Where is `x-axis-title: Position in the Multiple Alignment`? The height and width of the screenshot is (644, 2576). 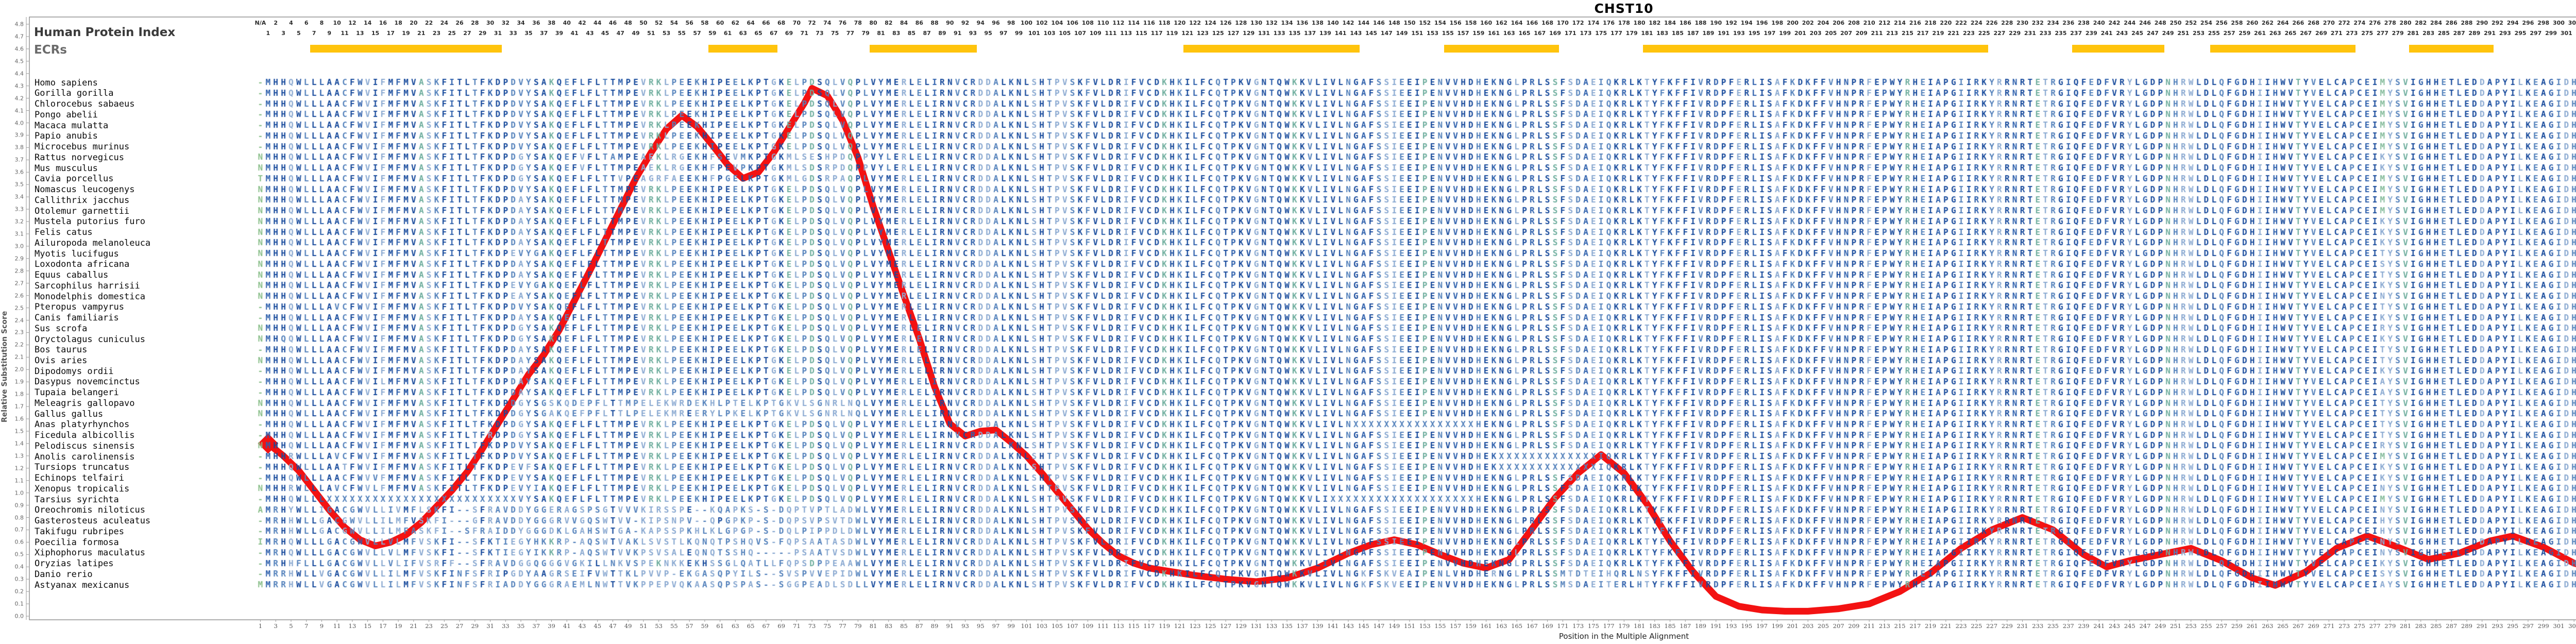 x-axis-title: Position in the Multiple Alignment is located at coordinates (1623, 636).